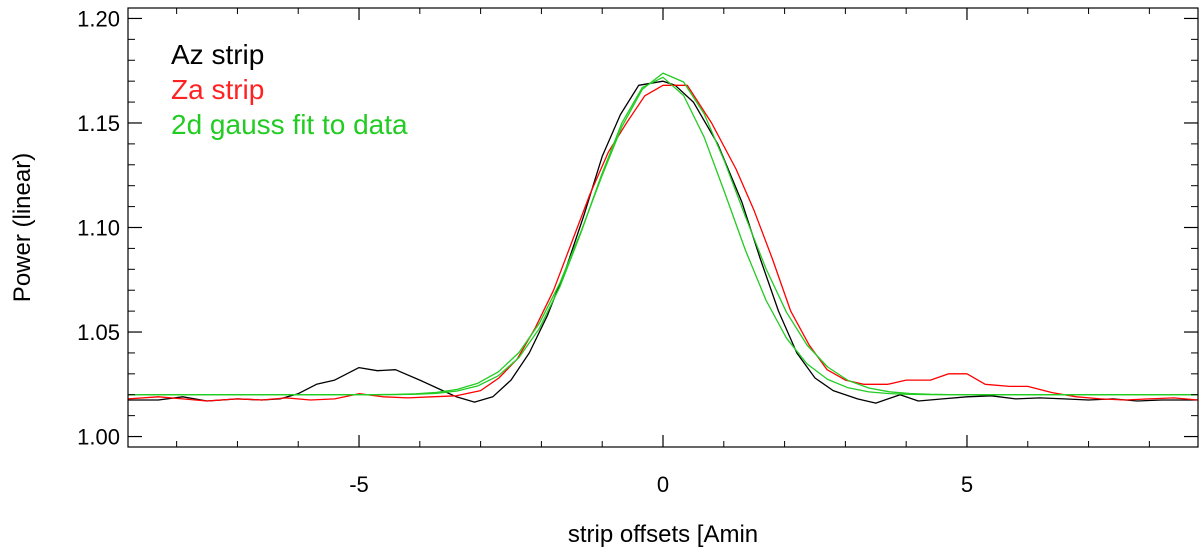 The image size is (1204, 554). Describe the element at coordinates (98, 18) in the screenshot. I see `y-tick-label: 1.20` at that location.